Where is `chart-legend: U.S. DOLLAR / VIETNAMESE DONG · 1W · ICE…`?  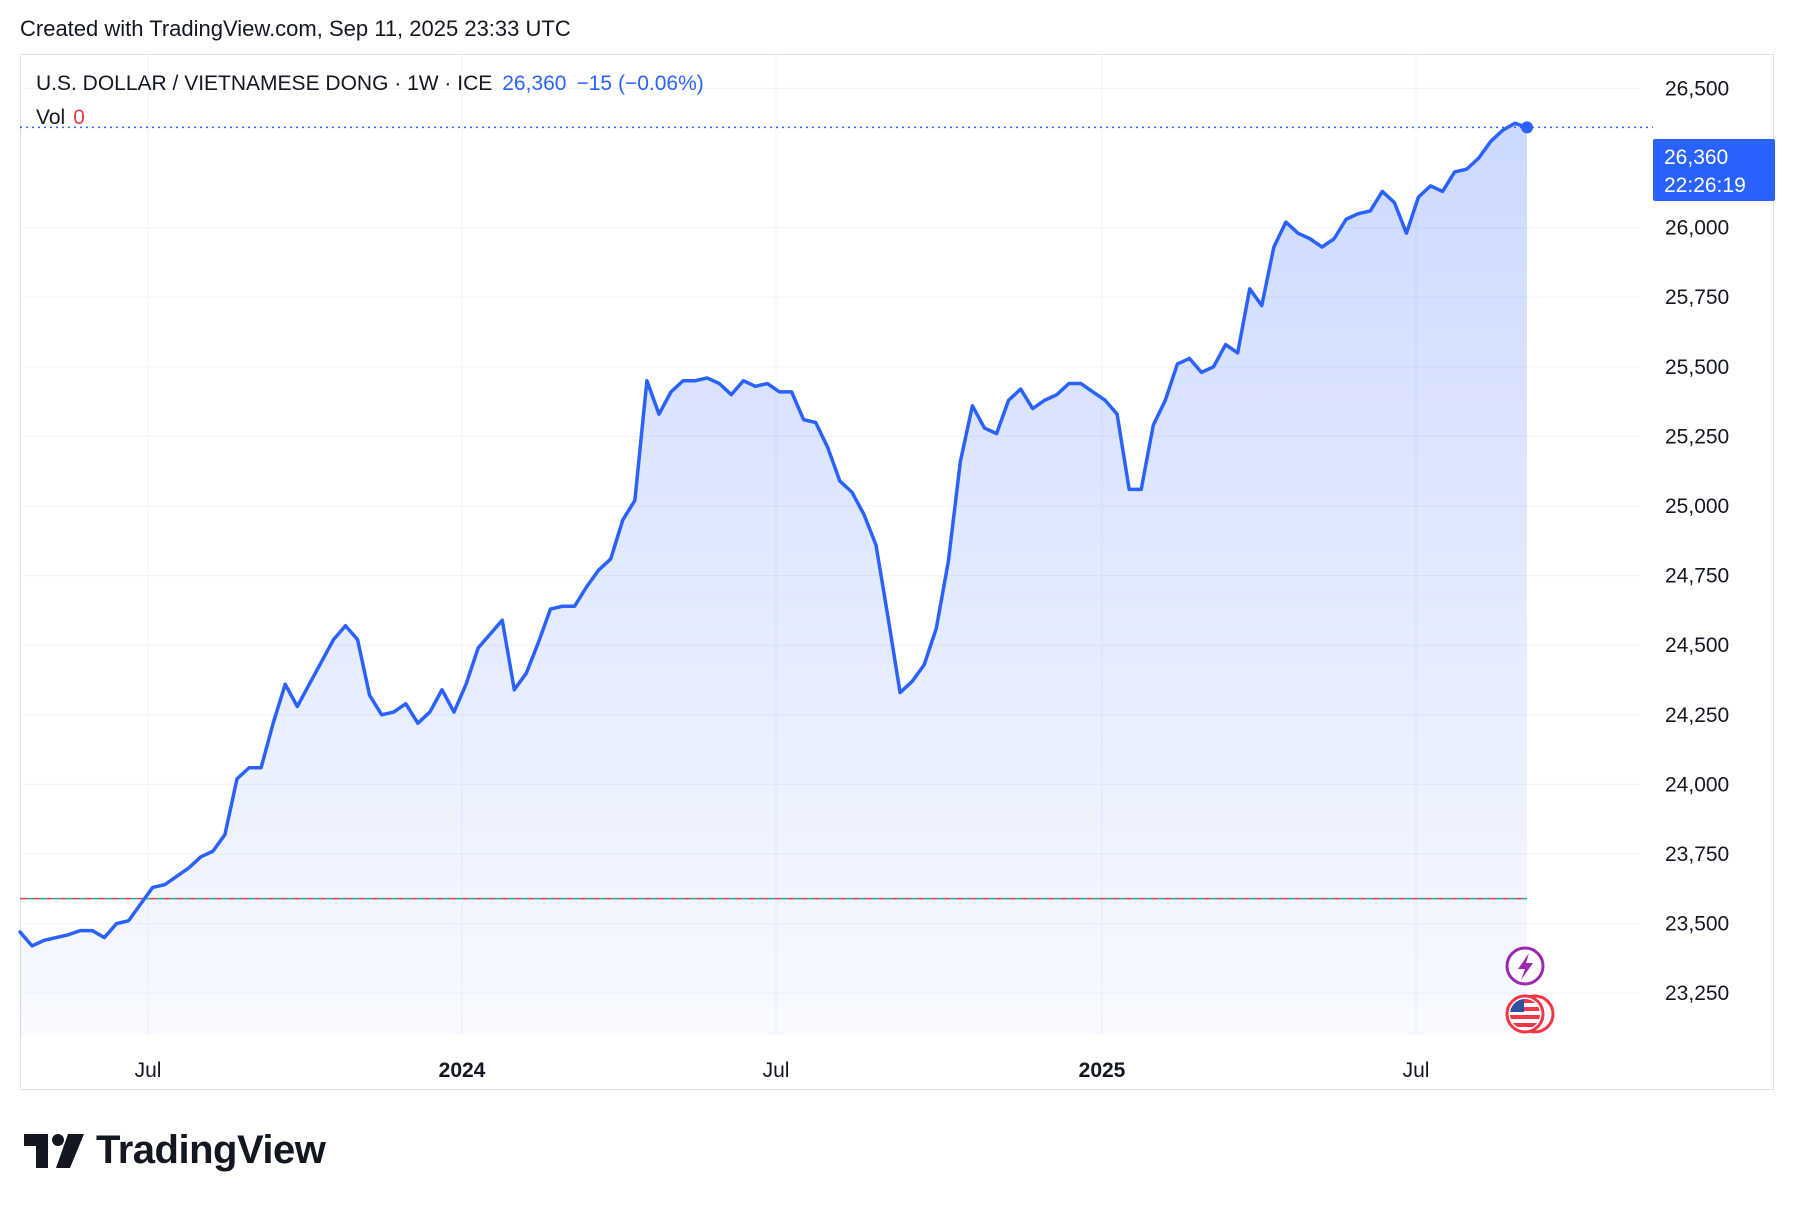 chart-legend: U.S. DOLLAR / VIETNAMESE DONG · 1W · ICE… is located at coordinates (370, 84).